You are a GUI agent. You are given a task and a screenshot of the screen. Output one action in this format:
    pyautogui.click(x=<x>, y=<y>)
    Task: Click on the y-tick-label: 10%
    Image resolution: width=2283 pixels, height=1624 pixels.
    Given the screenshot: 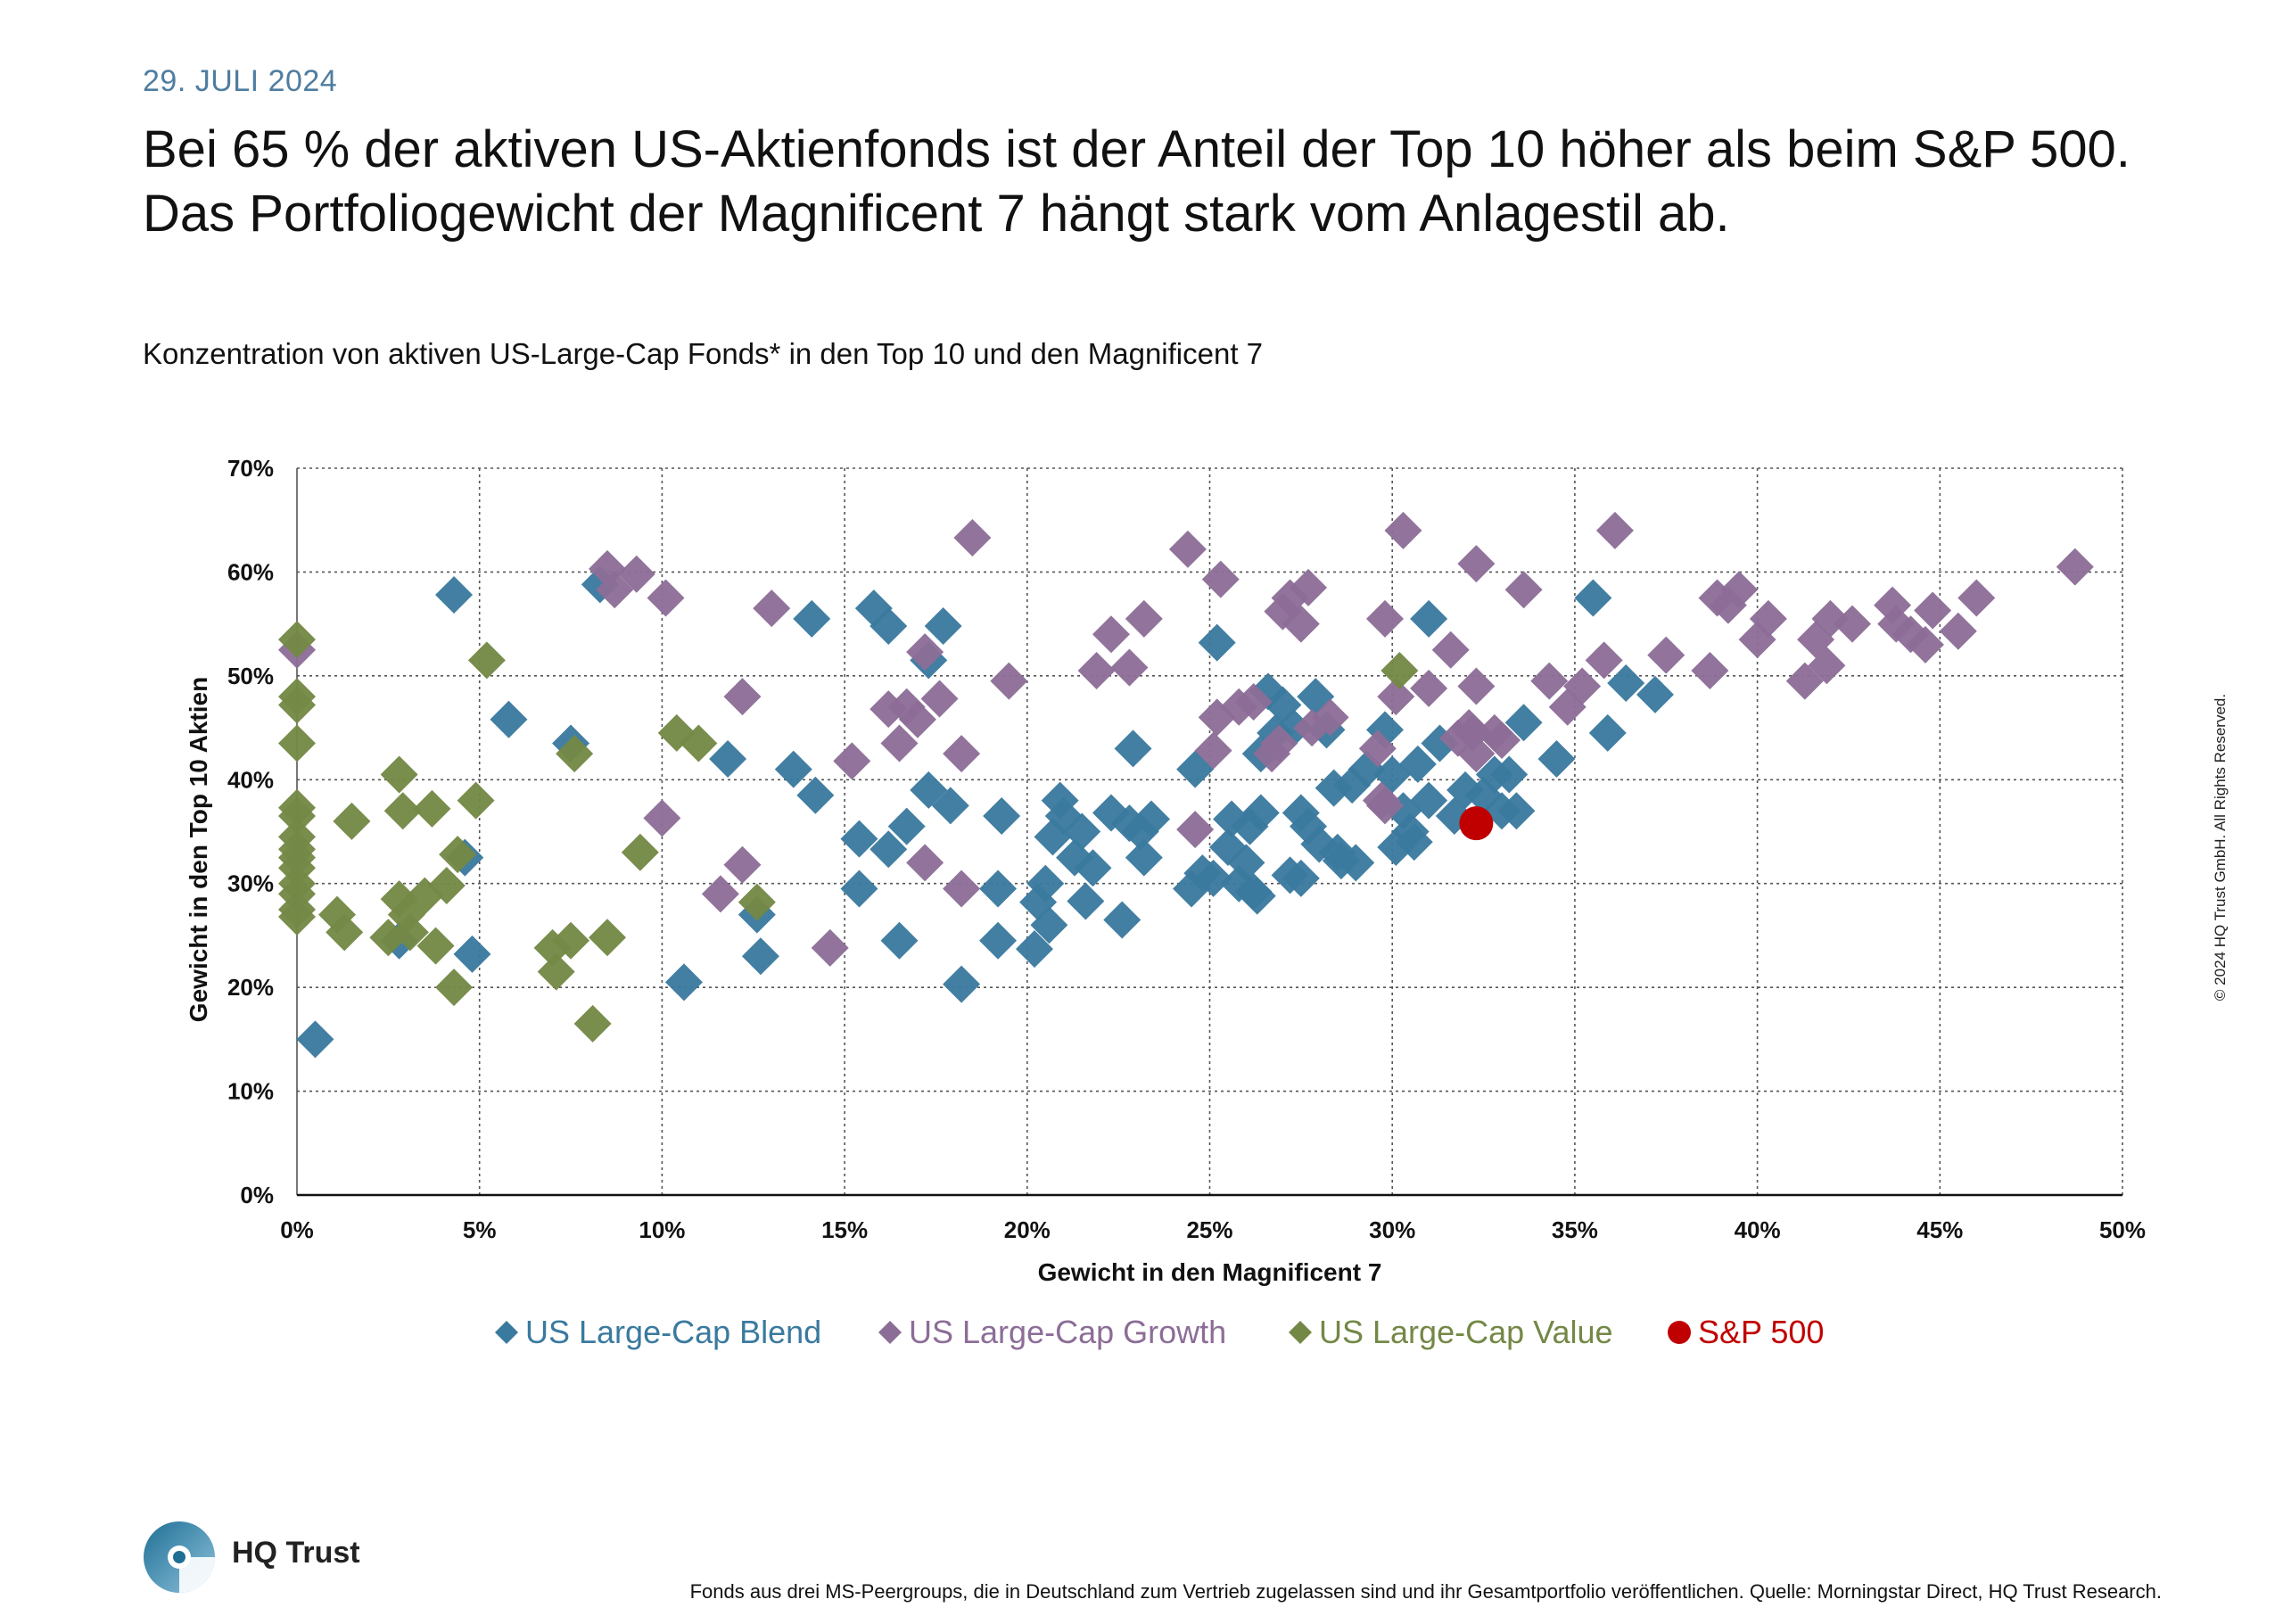 What is the action you would take?
    pyautogui.click(x=251, y=1091)
    